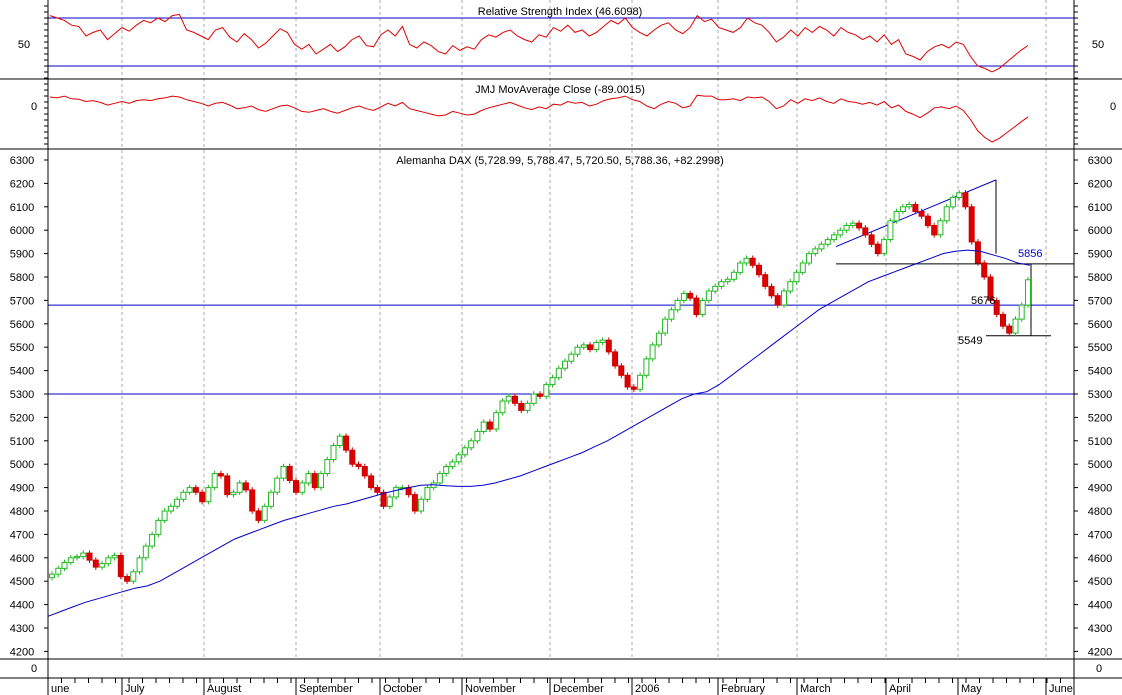 The width and height of the screenshot is (1122, 695). Describe the element at coordinates (1100, 208) in the screenshot. I see `price-y-tick-label: 6100` at that location.